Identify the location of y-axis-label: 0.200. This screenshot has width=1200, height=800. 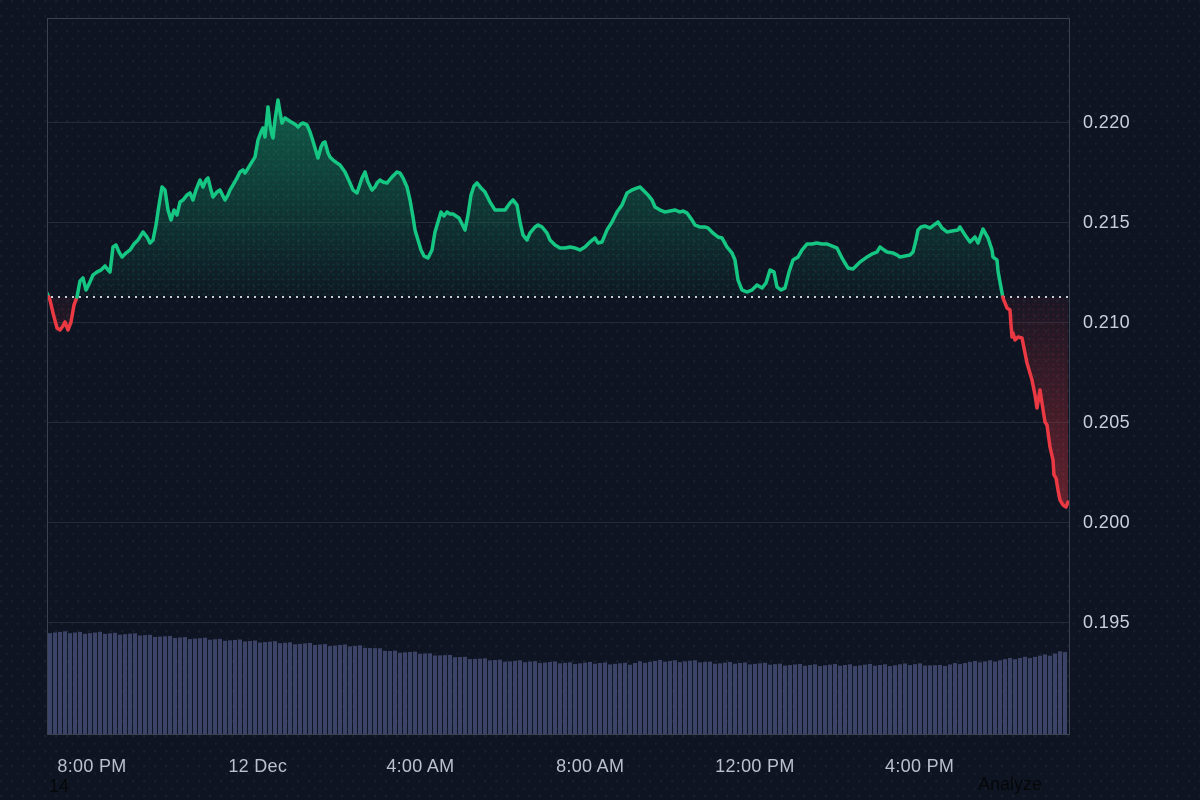
(1107, 522).